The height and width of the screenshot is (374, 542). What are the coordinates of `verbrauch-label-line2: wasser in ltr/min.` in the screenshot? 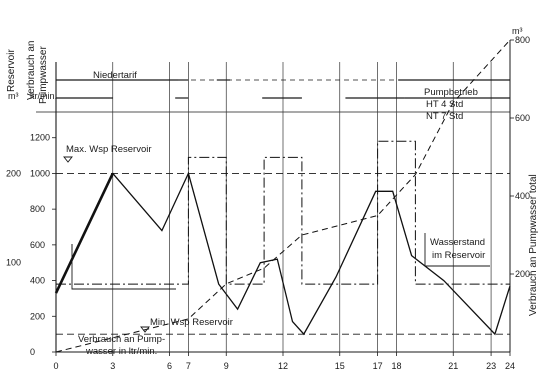 It's located at (121, 351).